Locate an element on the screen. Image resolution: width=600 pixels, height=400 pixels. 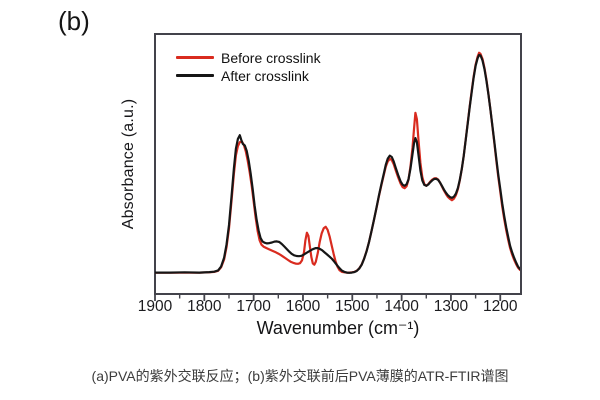
legend-label: After crosslink is located at coordinates (265, 75).